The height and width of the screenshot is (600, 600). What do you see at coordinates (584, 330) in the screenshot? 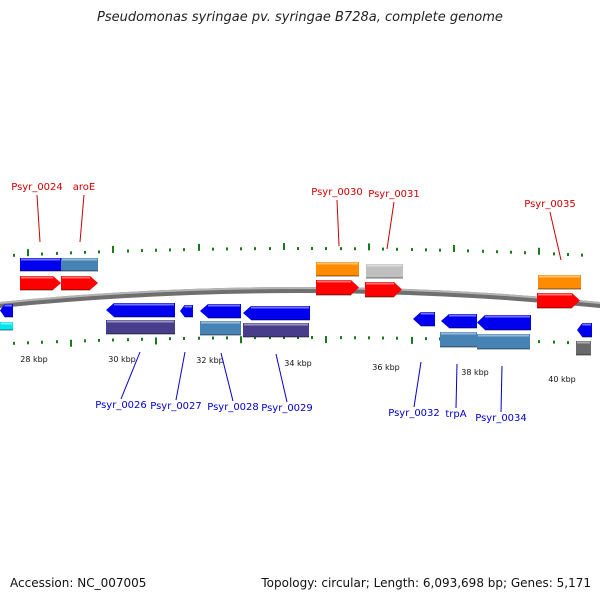
I see `gene-arrow-right-edge` at bounding box center [584, 330].